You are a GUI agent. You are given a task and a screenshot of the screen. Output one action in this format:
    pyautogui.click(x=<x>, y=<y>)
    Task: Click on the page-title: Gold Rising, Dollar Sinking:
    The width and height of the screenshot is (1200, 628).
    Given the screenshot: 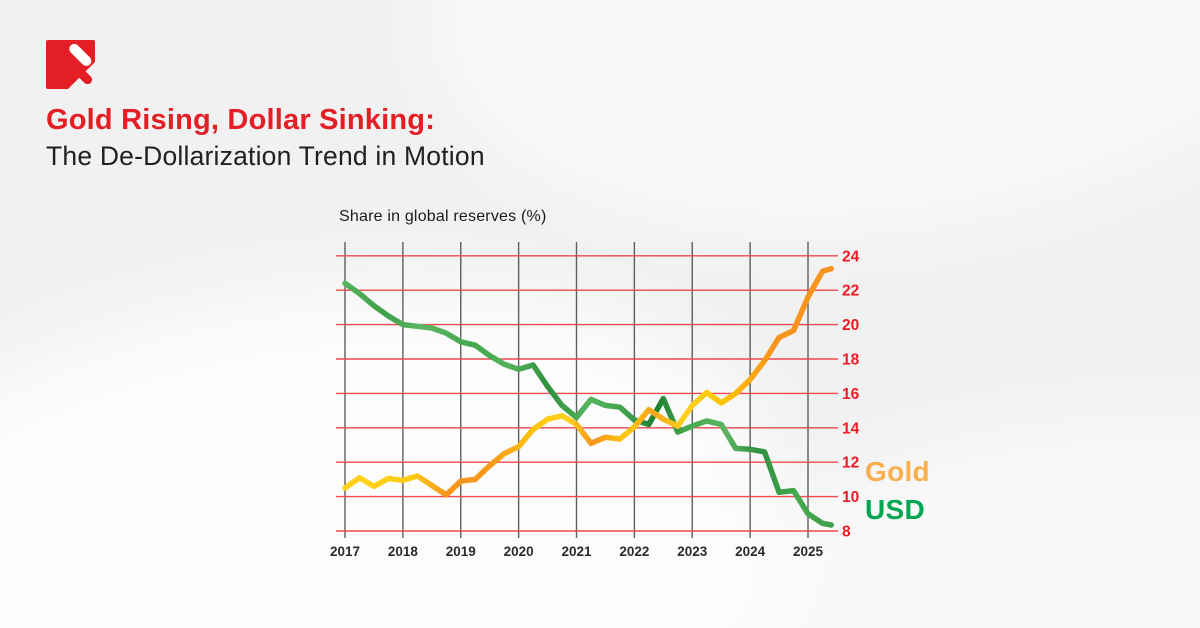 What is the action you would take?
    pyautogui.click(x=241, y=120)
    